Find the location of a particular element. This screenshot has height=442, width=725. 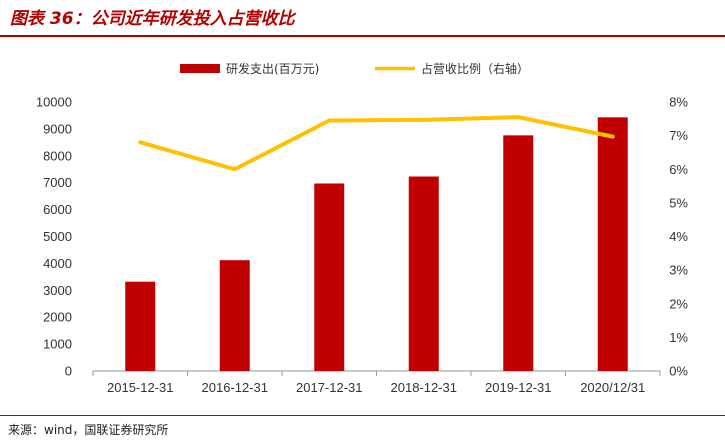

x-tick-label: 2018-12-31 is located at coordinates (424, 387).